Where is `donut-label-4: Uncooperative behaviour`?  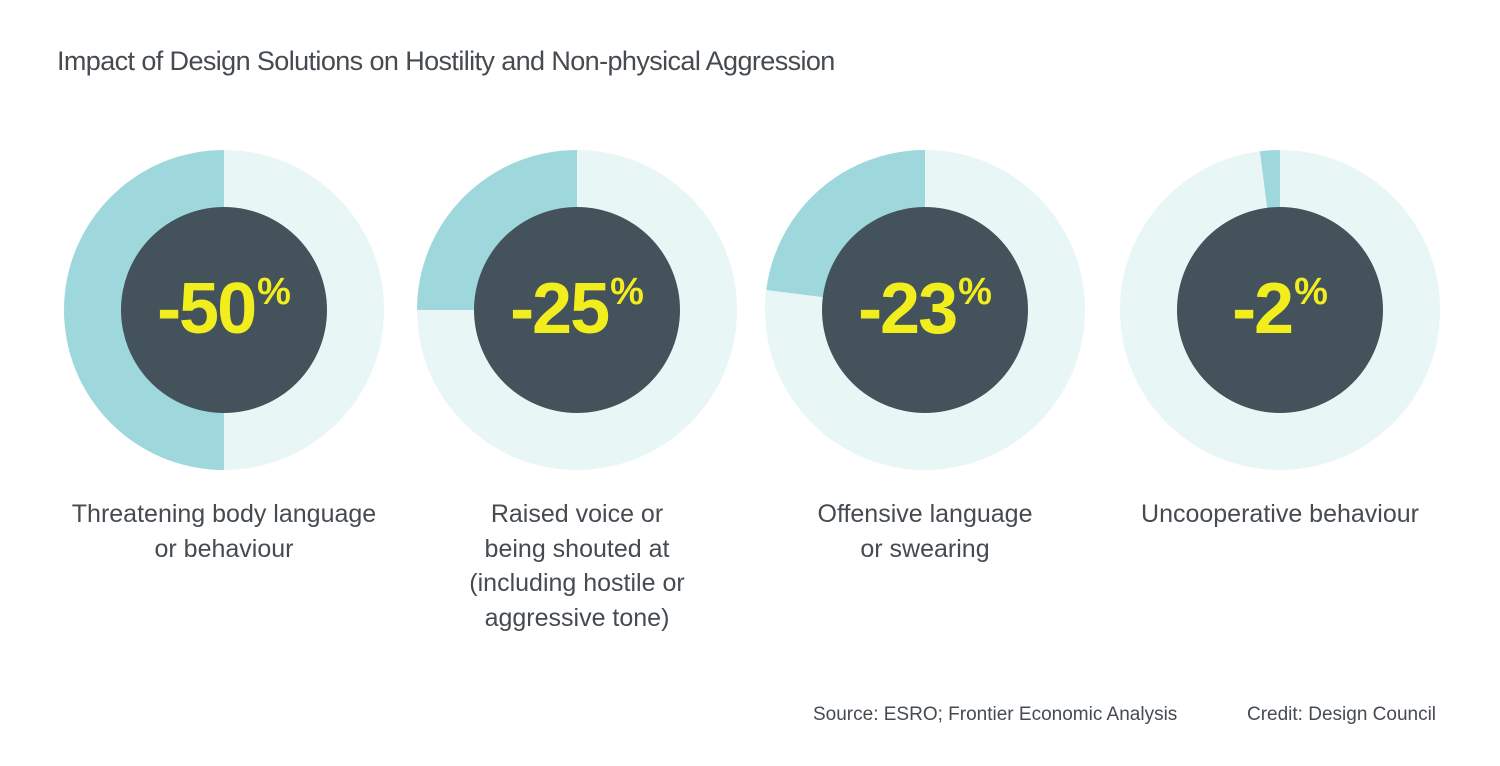
donut-label-4: Uncooperative behaviour is located at coordinates (1280, 514).